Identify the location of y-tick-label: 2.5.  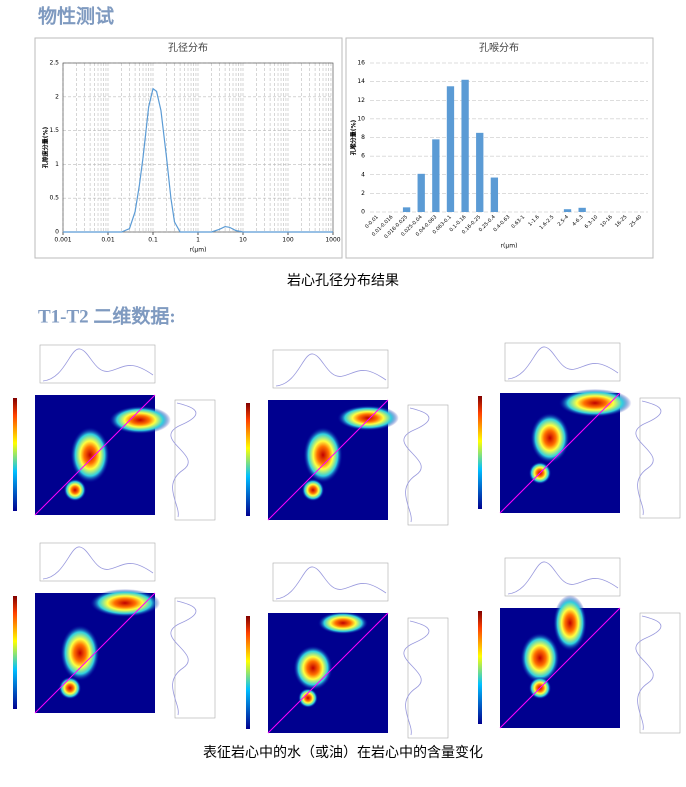
(54, 63).